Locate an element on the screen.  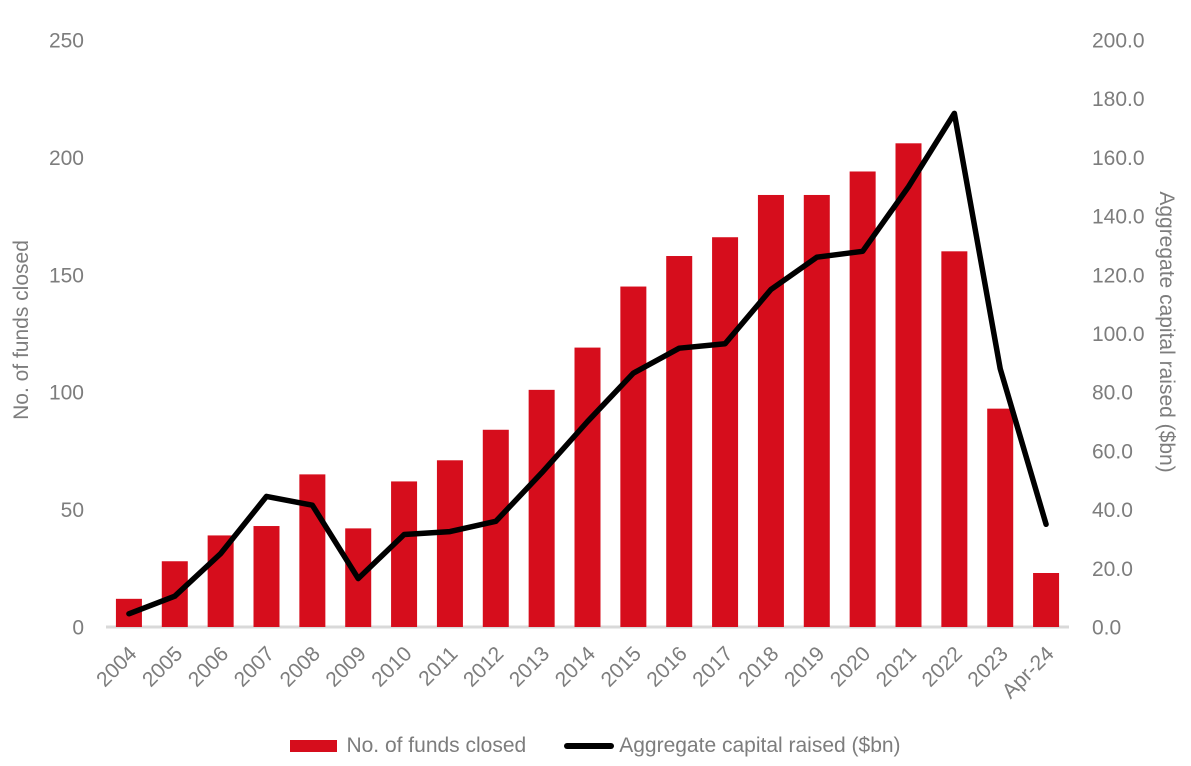
right-axis-tick-0.0: 0.0 is located at coordinates (1106, 628).